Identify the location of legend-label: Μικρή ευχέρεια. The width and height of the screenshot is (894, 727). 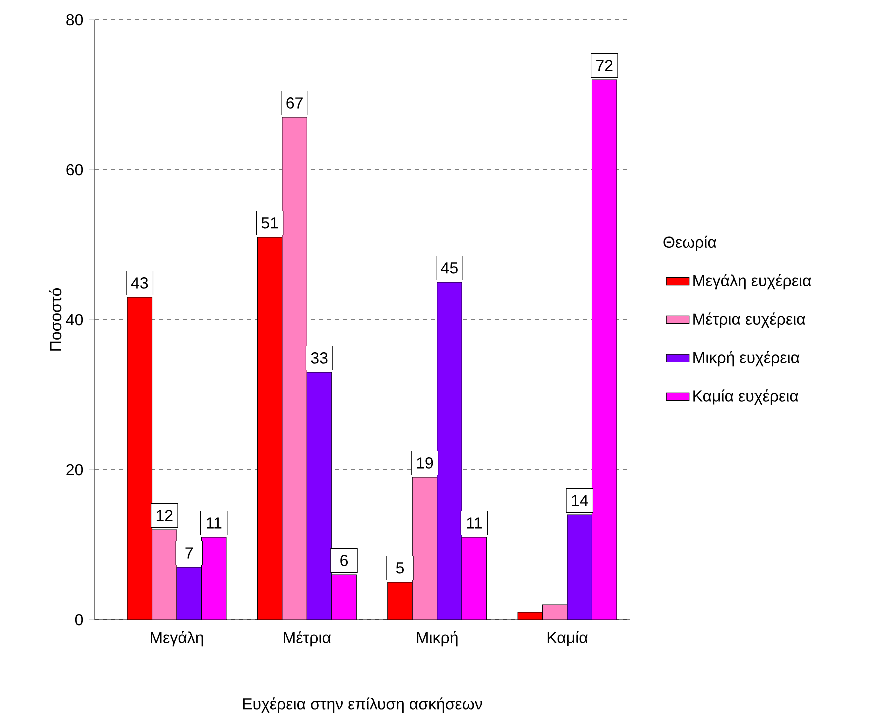
(747, 359).